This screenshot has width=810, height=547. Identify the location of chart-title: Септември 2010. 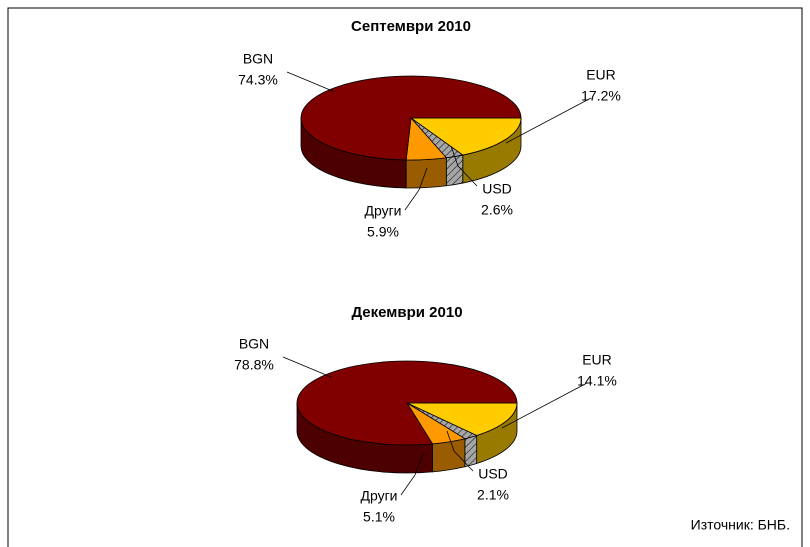
(411, 26).